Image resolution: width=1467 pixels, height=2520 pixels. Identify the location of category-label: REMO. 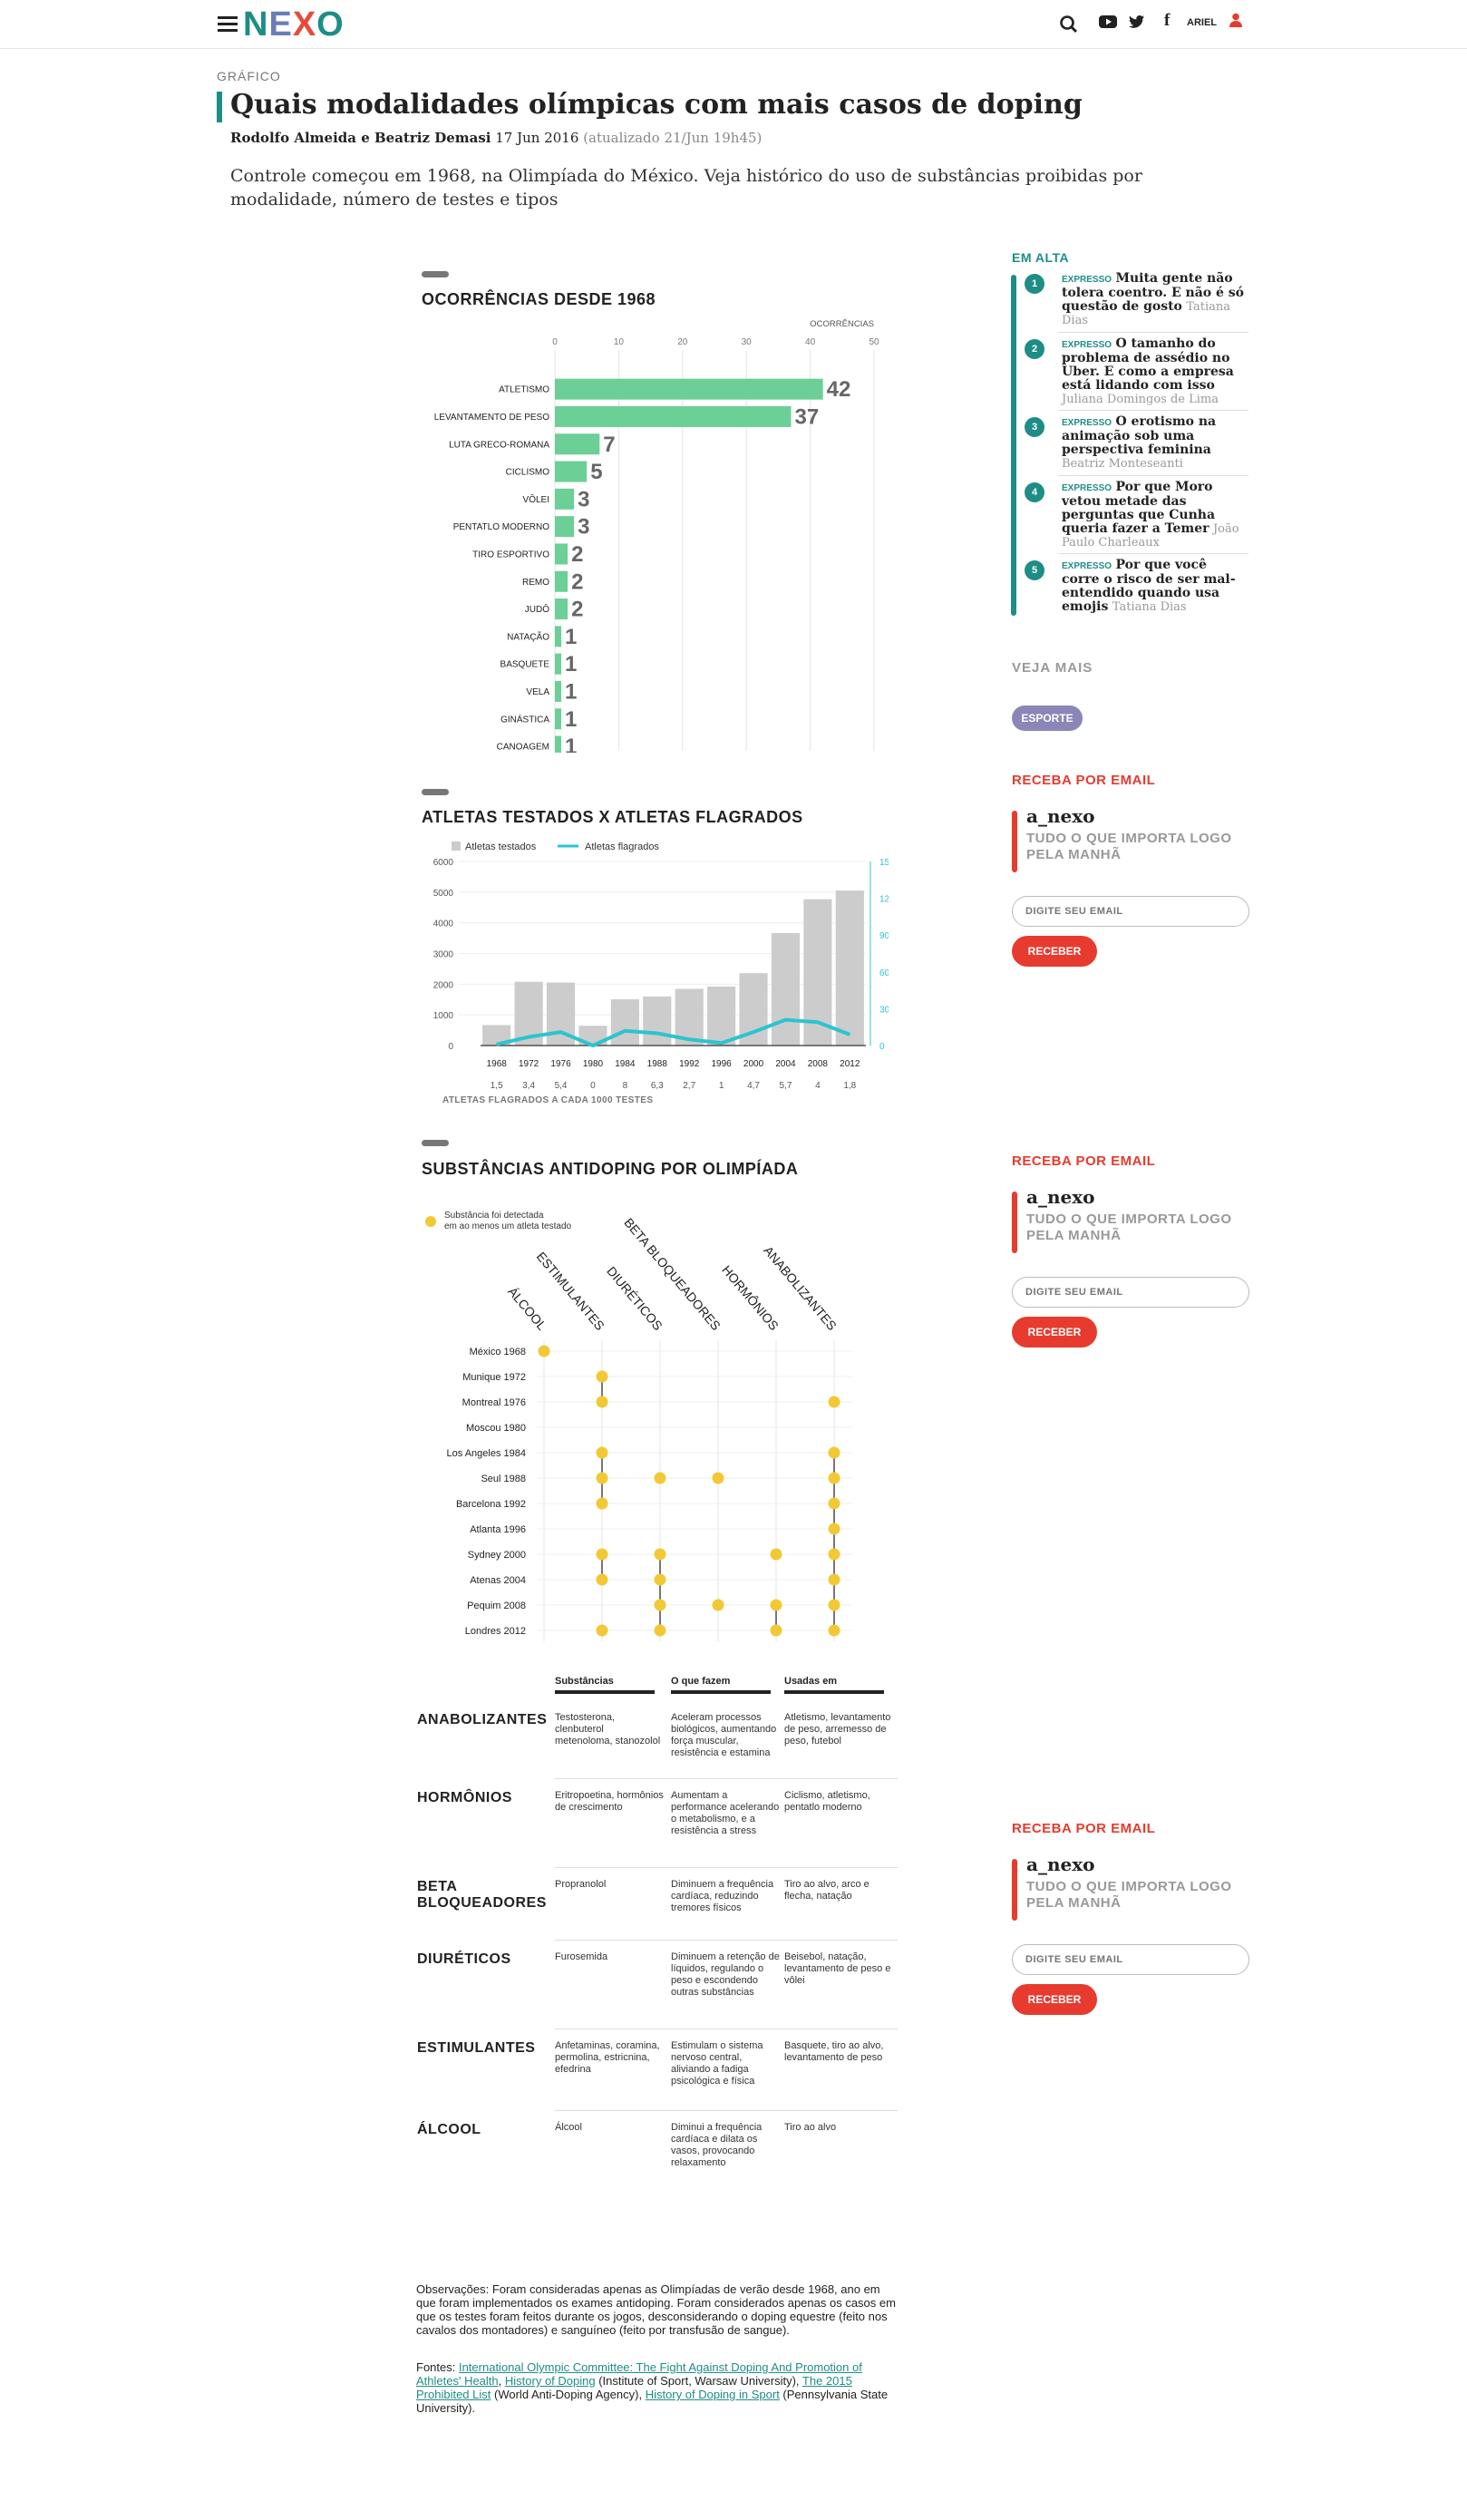
(536, 583).